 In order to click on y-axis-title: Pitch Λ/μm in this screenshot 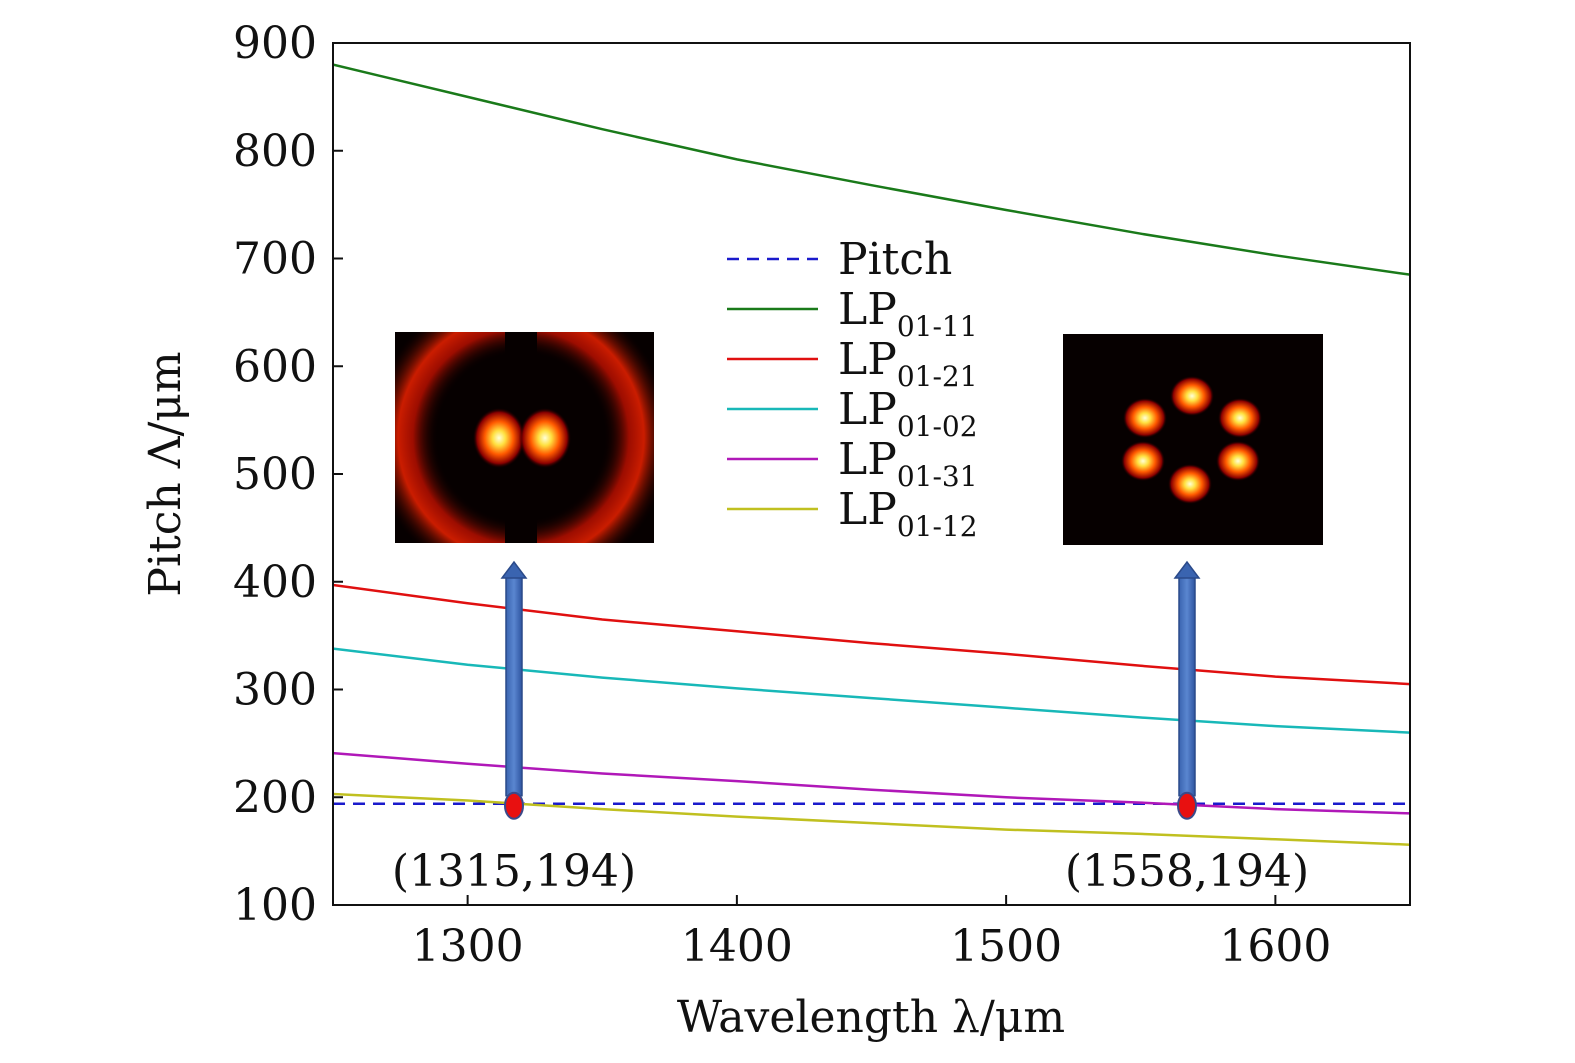, I will do `click(165, 473)`.